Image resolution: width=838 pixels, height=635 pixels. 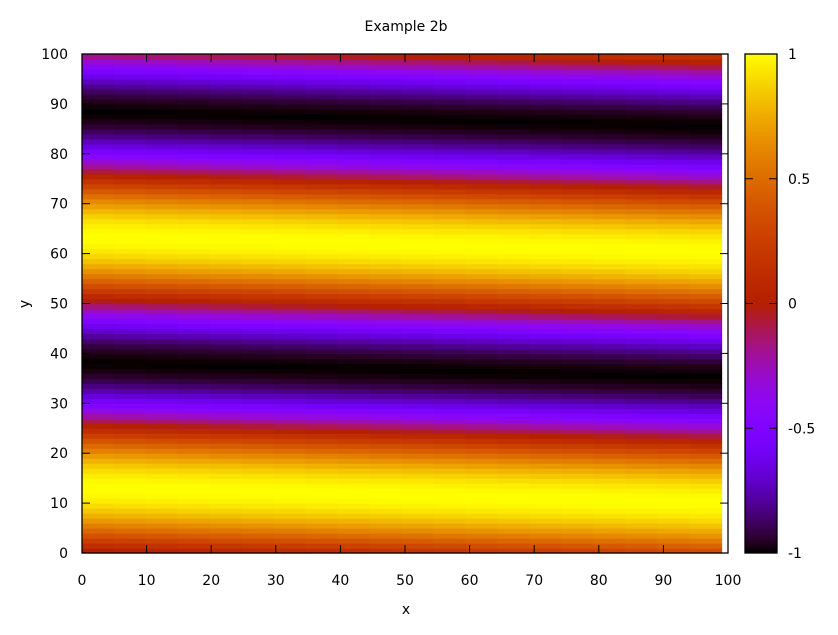 I want to click on y-tick-label: 40, so click(x=59, y=354).